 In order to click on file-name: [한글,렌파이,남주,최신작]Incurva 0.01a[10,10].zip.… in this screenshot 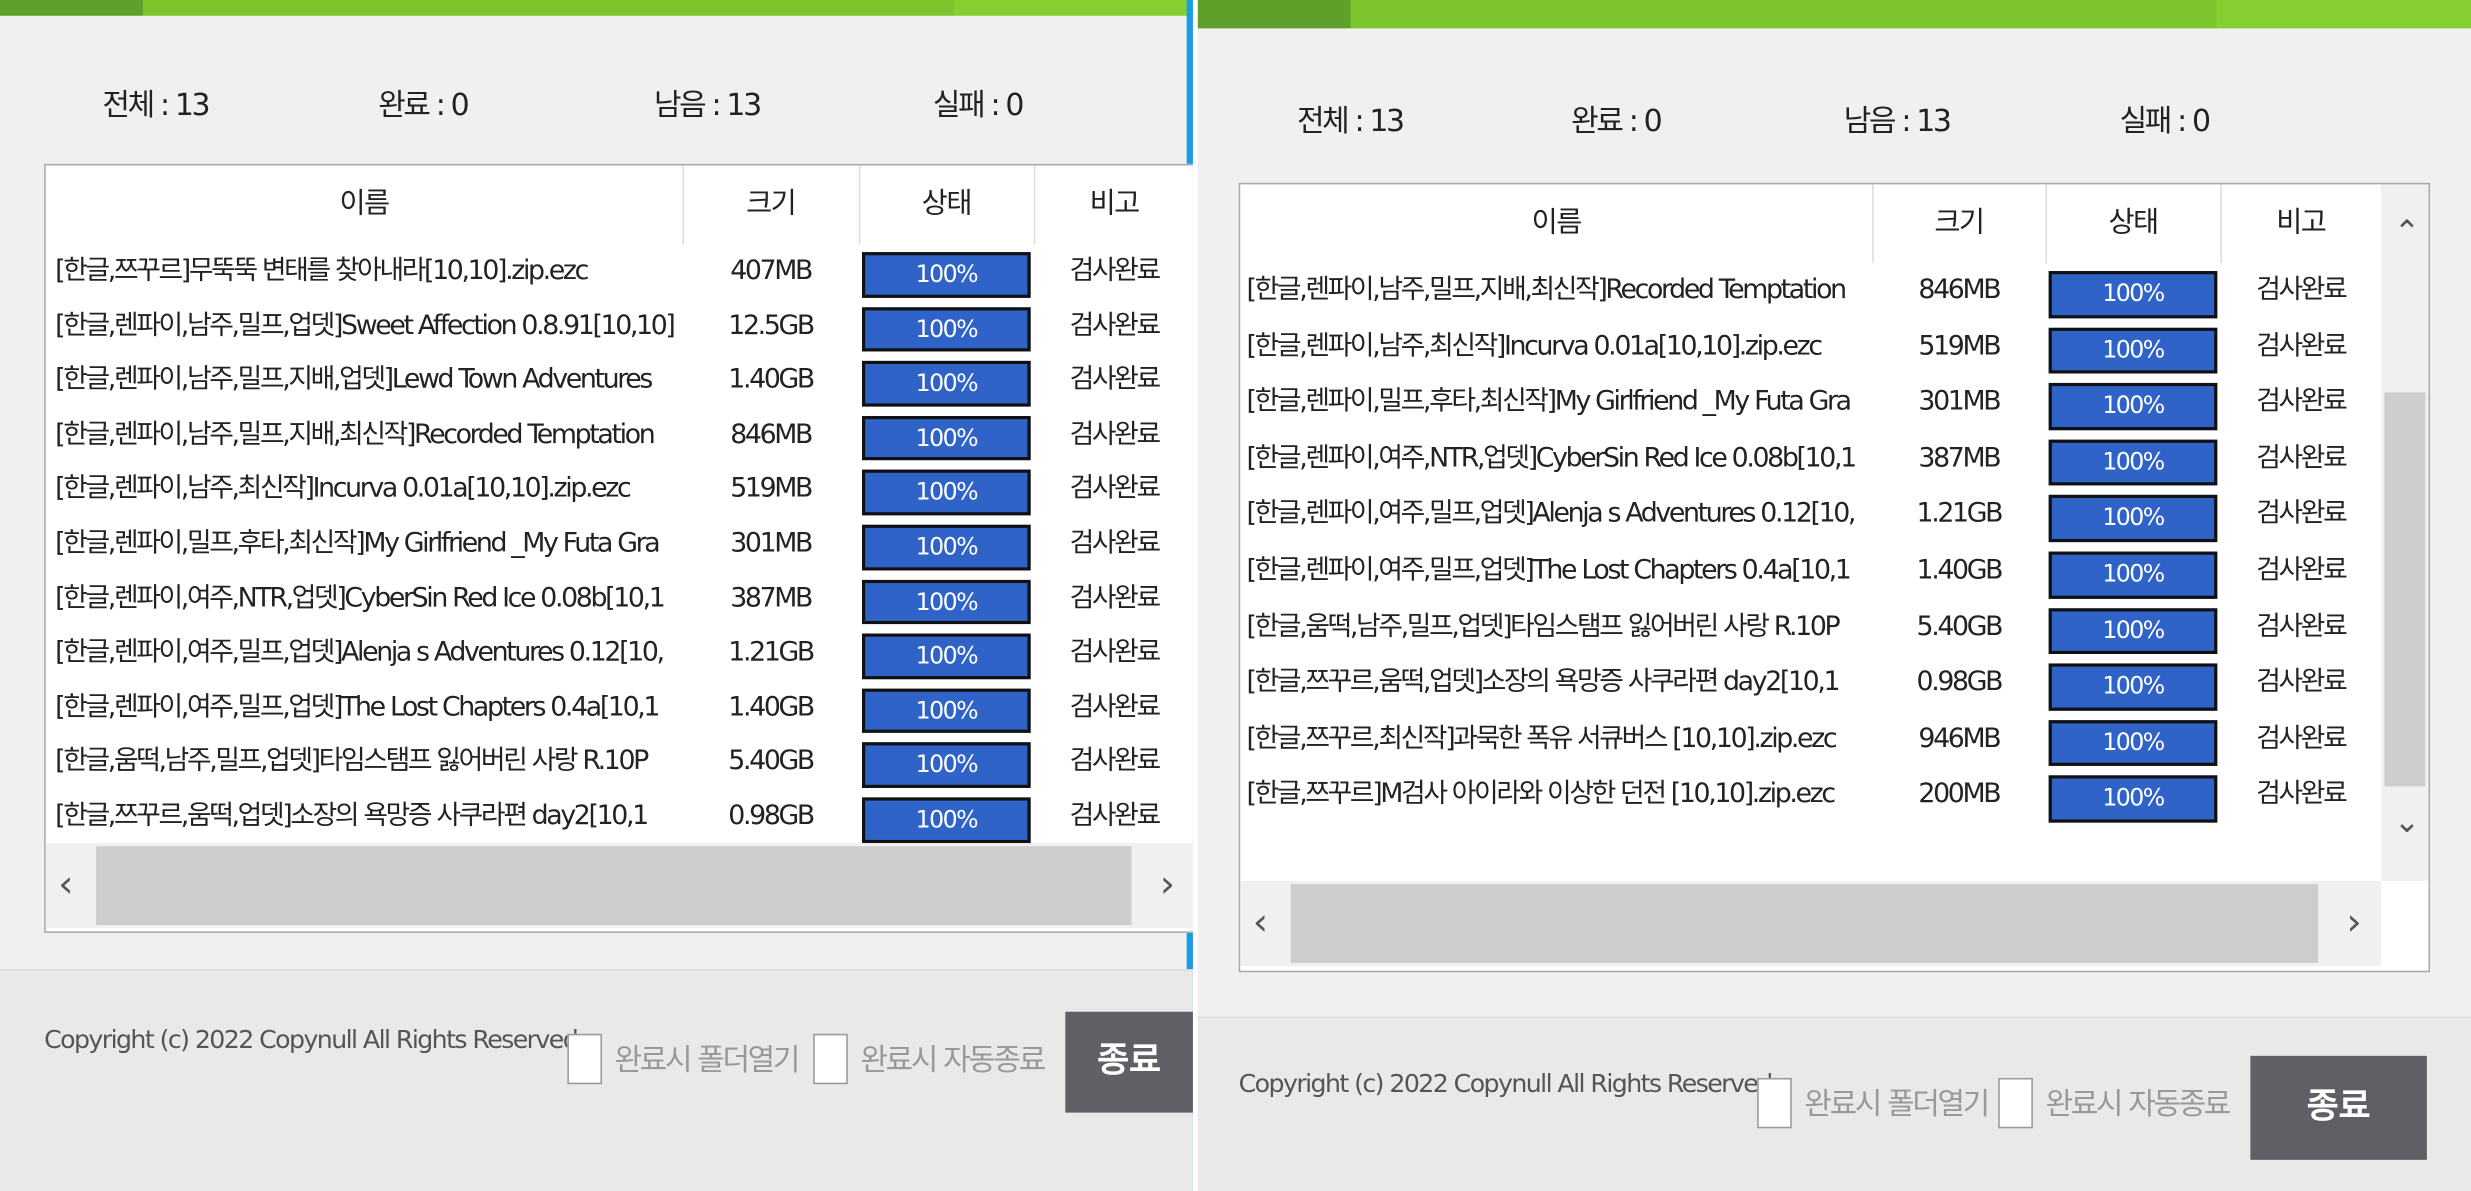, I will do `click(343, 489)`.